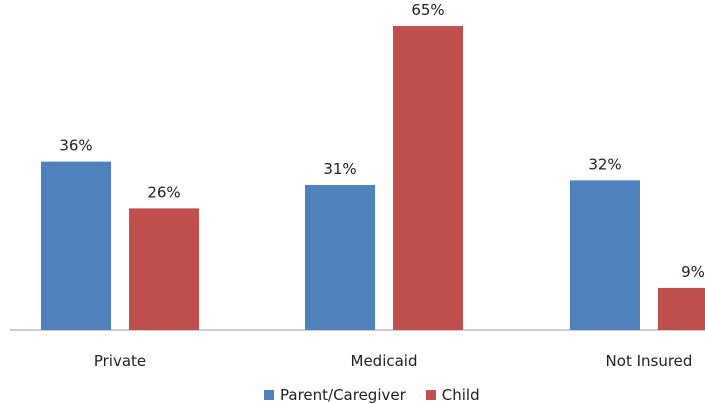  I want to click on category-labels-group: Private Medicaid Not Insured, so click(393, 361).